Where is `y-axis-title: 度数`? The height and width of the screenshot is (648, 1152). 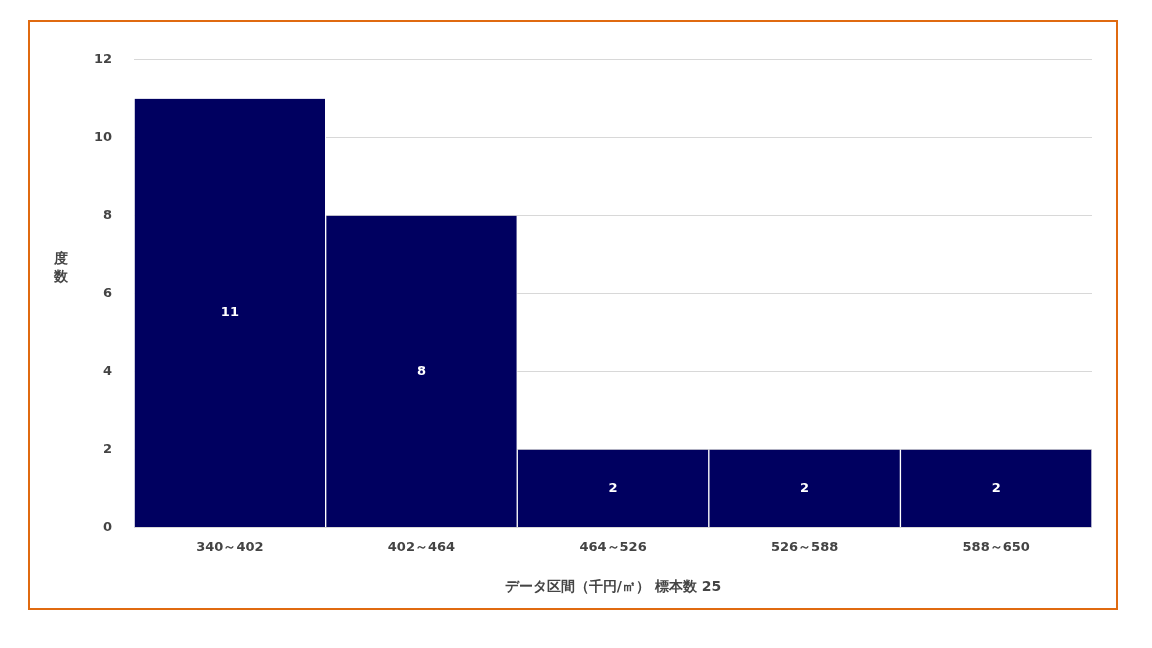 y-axis-title: 度数 is located at coordinates (61, 268).